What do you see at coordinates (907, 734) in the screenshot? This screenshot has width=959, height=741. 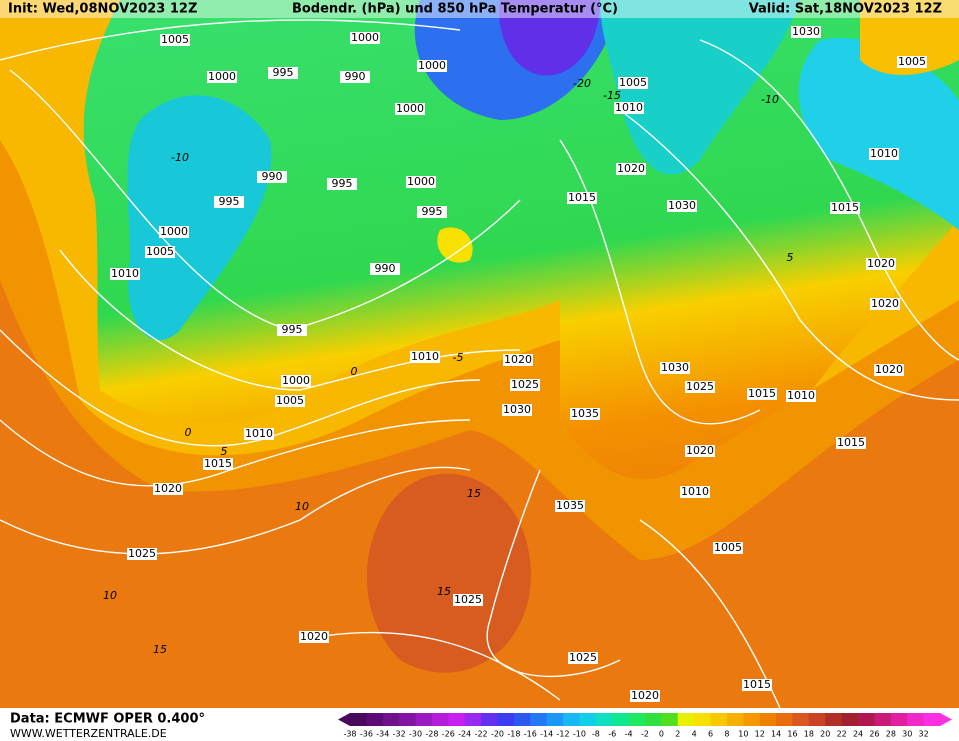 I see `scale-label: 30` at bounding box center [907, 734].